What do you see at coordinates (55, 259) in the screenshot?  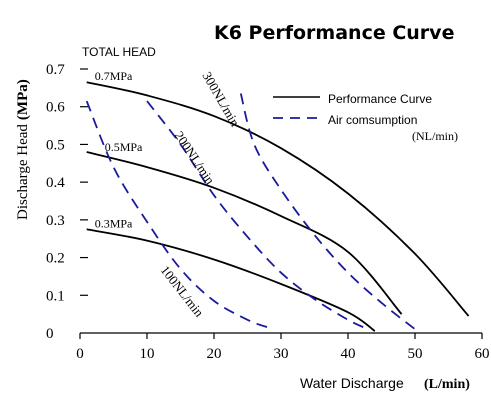 I see `y-tick-label: 0.2` at bounding box center [55, 259].